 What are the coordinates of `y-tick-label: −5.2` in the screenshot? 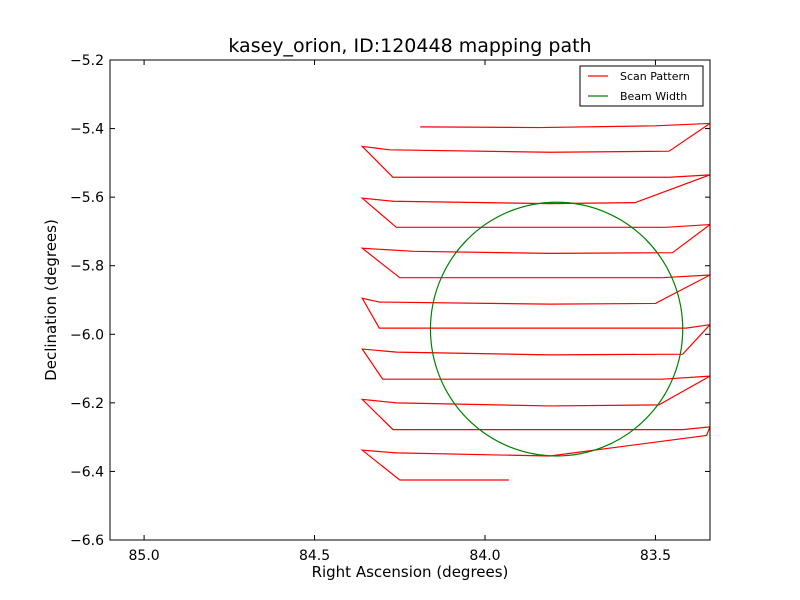 It's located at (87, 61).